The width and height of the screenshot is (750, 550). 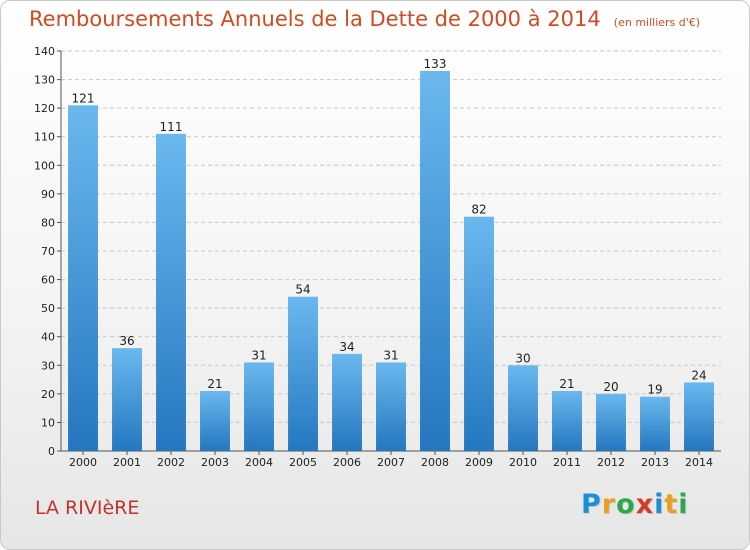 I want to click on bar-2014, so click(x=699, y=416).